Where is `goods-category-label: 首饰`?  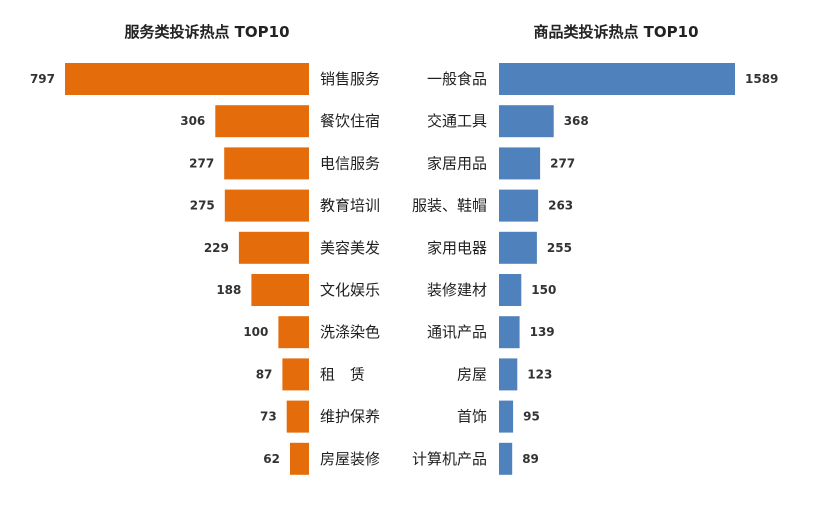
goods-category-label: 首饰 is located at coordinates (472, 417).